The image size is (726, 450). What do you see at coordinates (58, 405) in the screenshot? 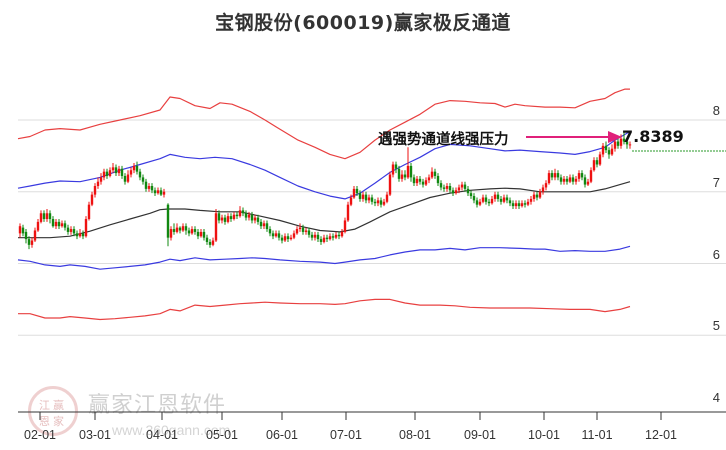
I see `watermark-logo-char: 赢` at bounding box center [58, 405].